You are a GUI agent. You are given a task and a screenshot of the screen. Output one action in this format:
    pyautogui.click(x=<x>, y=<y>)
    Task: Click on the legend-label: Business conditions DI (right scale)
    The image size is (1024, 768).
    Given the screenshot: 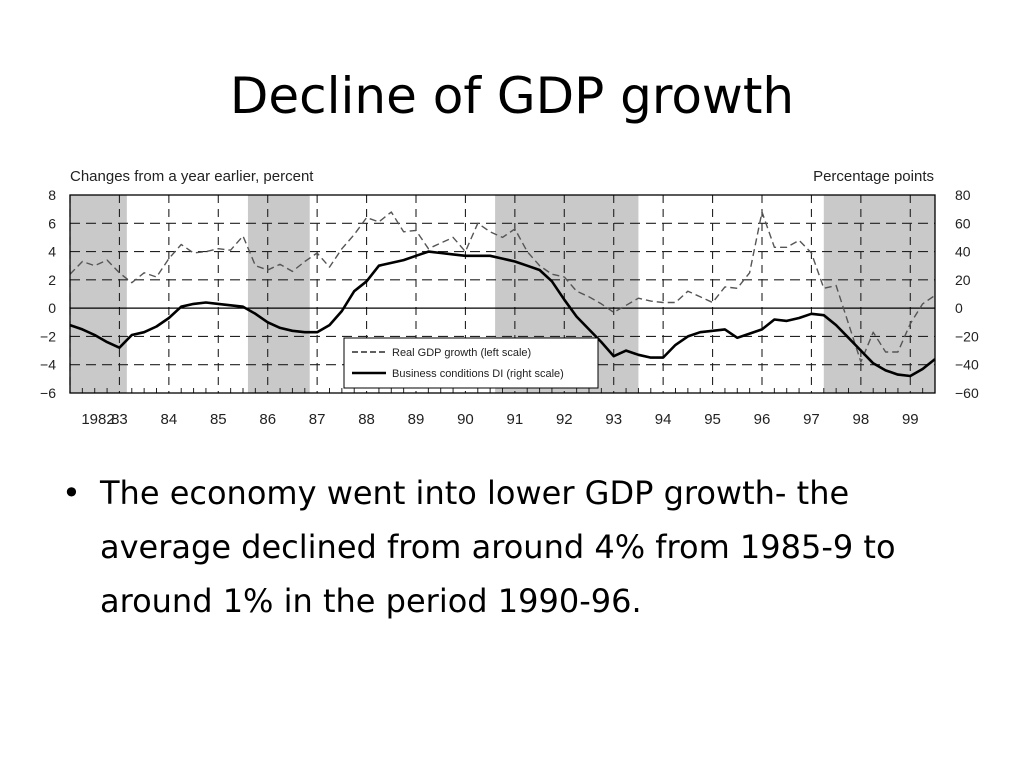 What is the action you would take?
    pyautogui.click(x=478, y=374)
    